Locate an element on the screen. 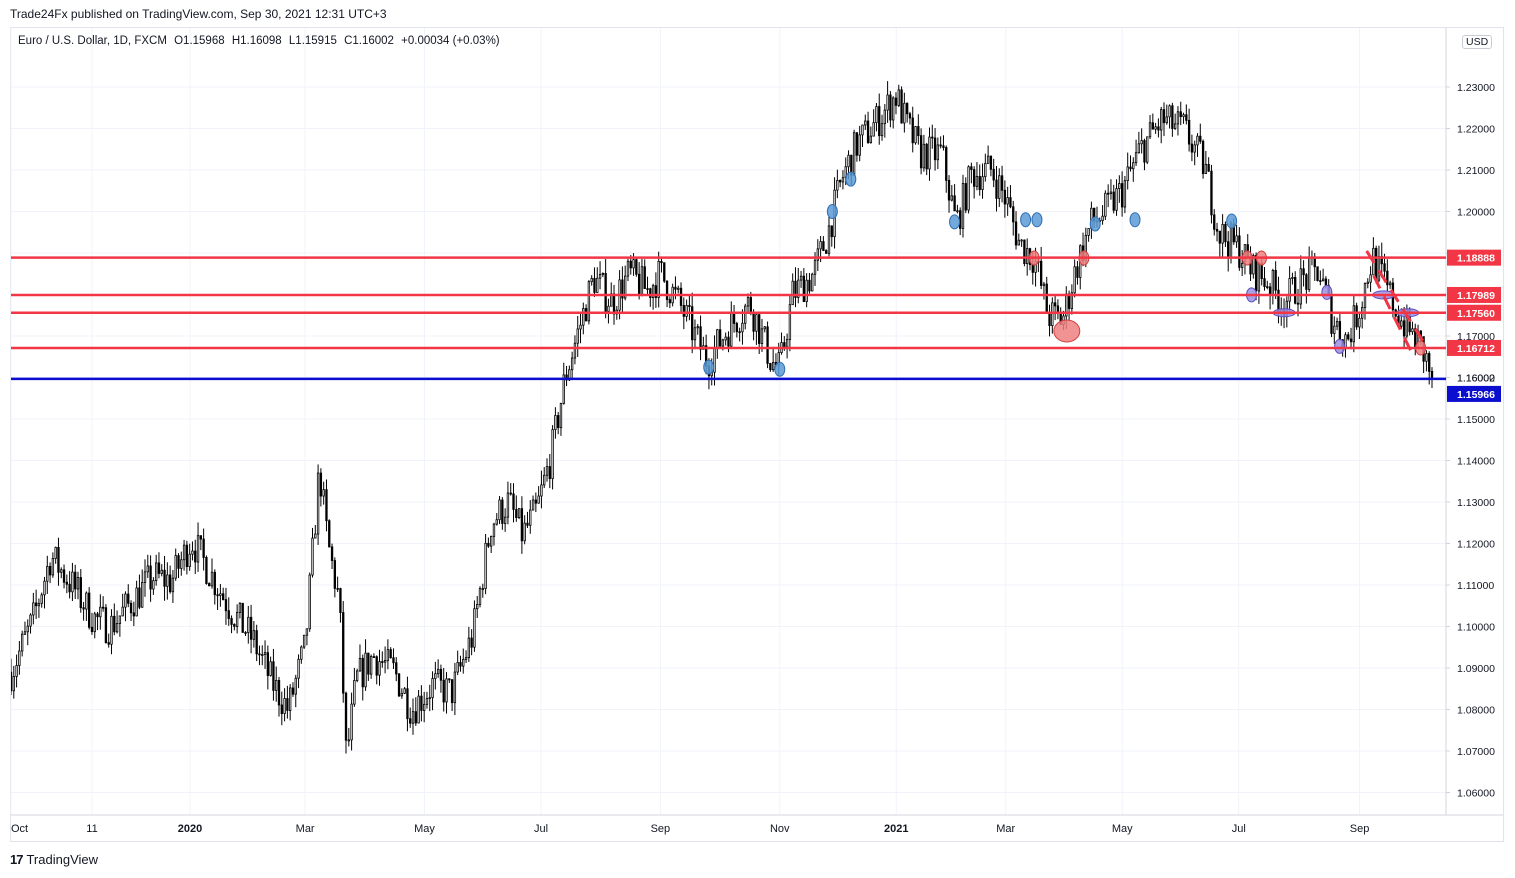 The height and width of the screenshot is (878, 1515). marker-blue is located at coordinates (780, 369).